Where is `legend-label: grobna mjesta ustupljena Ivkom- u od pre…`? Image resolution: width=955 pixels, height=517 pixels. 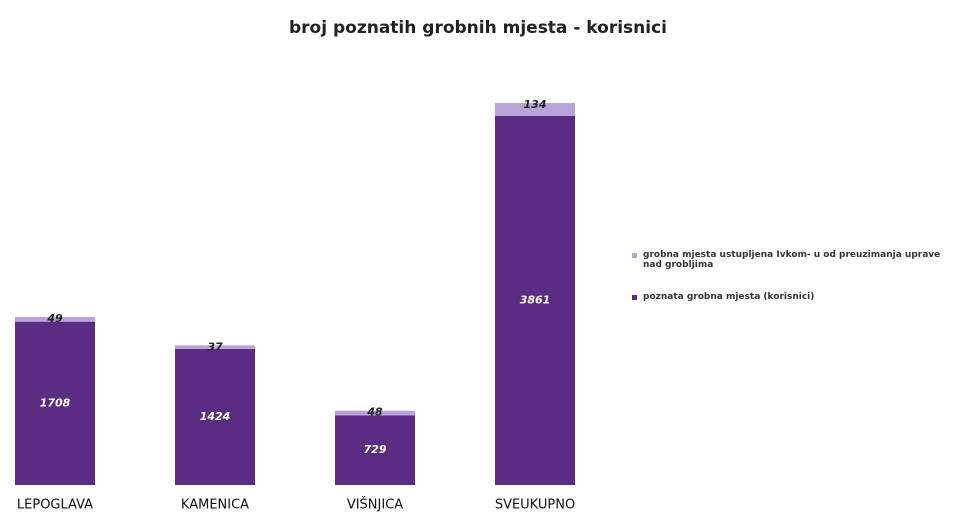
legend-label: grobna mjesta ustupljena Ivkom- u od pre… is located at coordinates (792, 260).